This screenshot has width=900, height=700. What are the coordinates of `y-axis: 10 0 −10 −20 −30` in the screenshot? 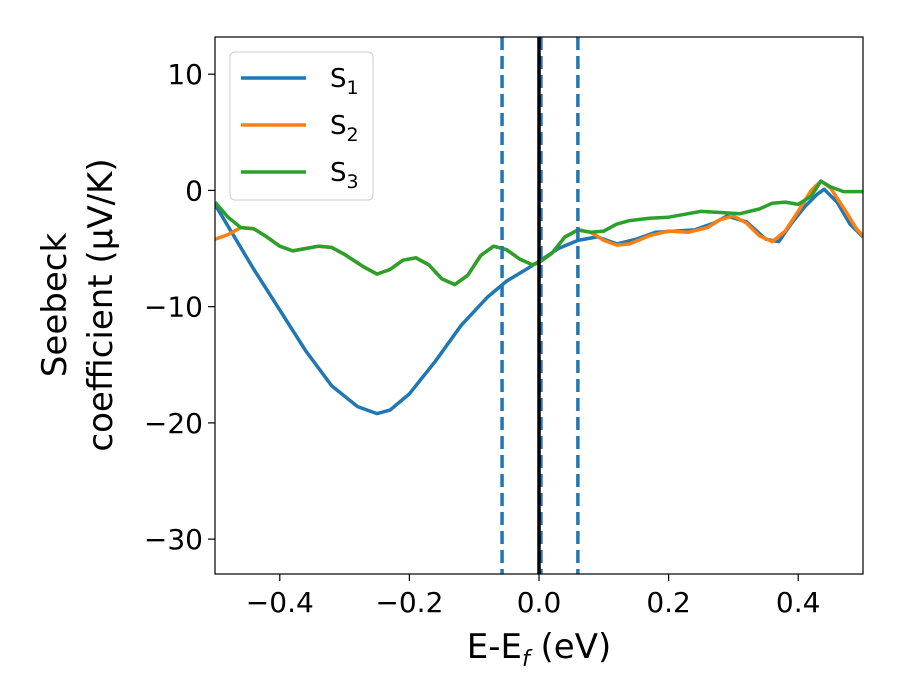 It's located at (179, 307).